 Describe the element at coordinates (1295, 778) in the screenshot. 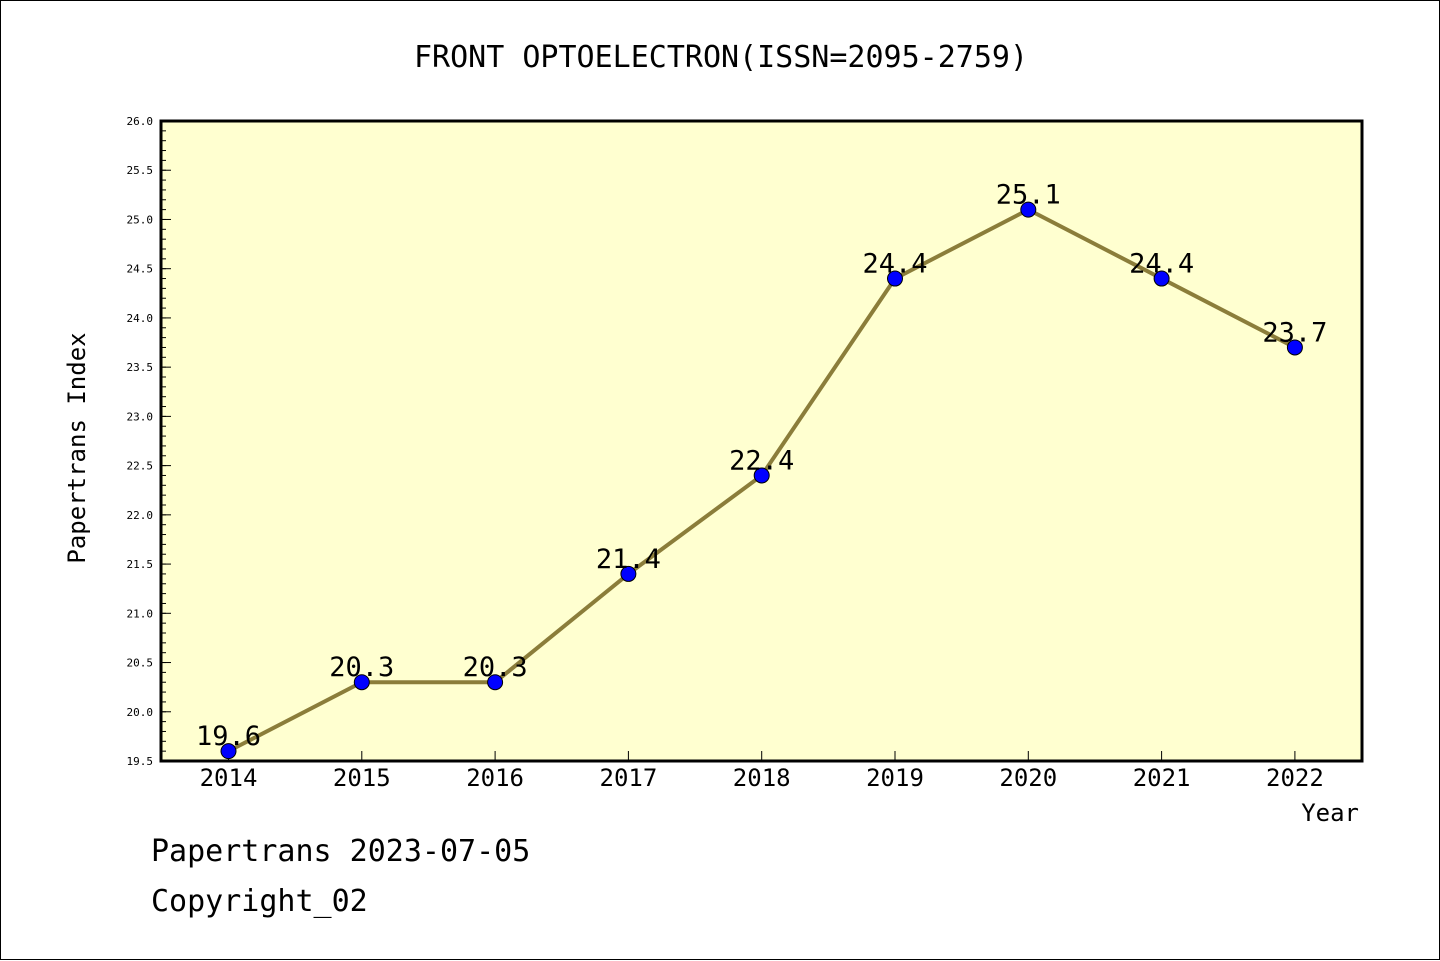

I see `x-tick-label: 2022` at that location.